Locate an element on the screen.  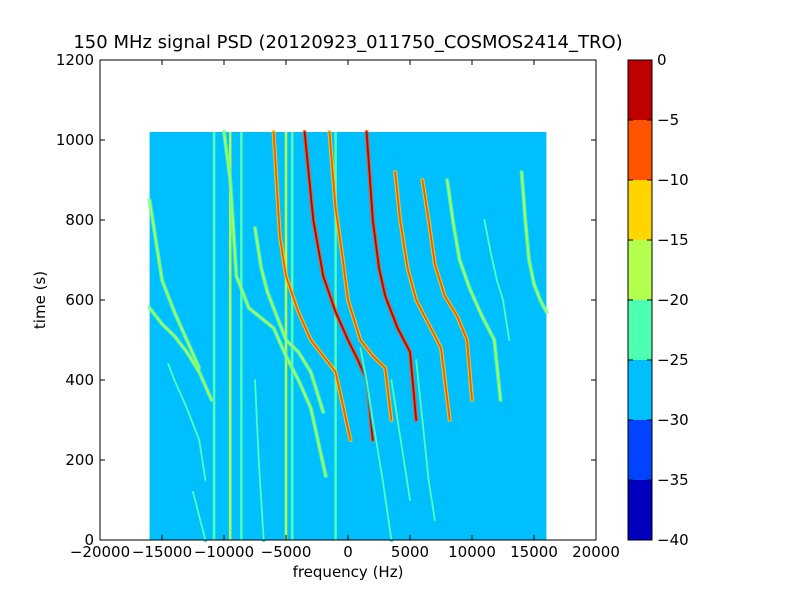
x-tick-label: 5000 is located at coordinates (410, 552).